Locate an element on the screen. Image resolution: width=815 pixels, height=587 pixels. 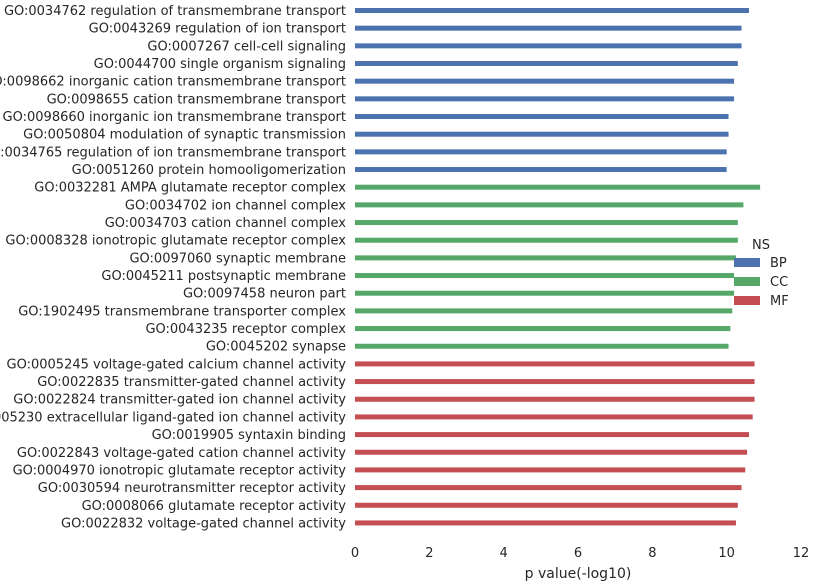
legend-swatch-bp is located at coordinates (747, 262).